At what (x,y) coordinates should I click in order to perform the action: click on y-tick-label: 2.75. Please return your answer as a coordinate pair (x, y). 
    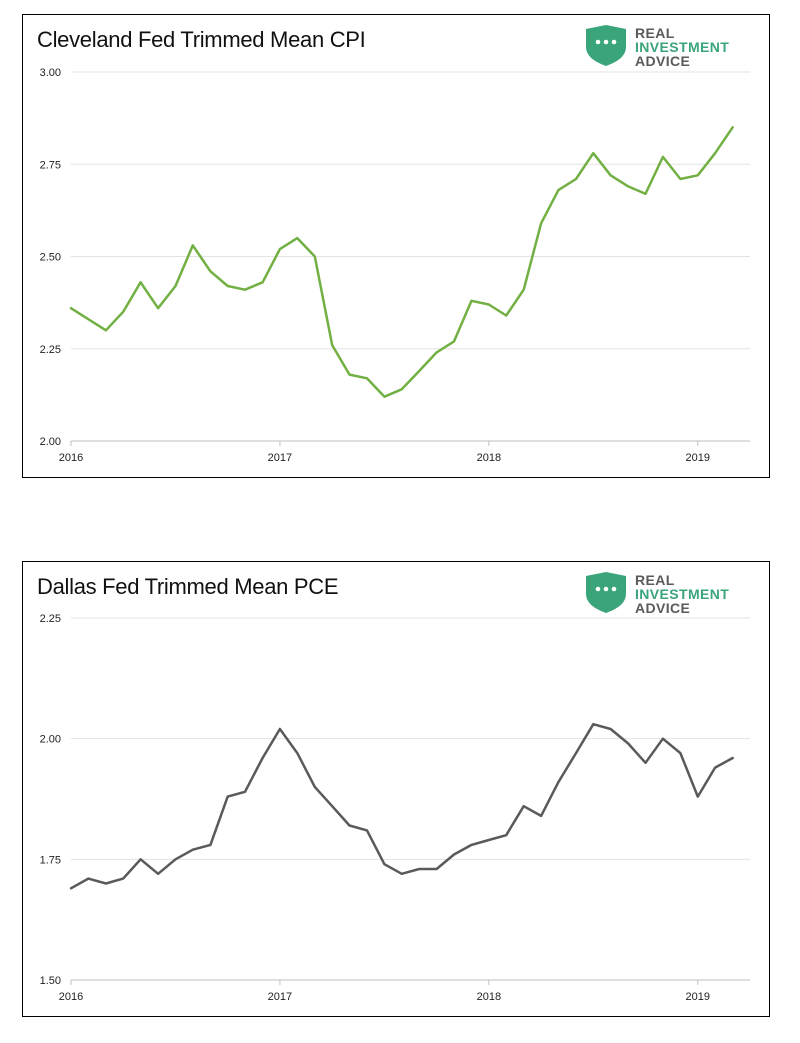
    Looking at the image, I should click on (50, 165).